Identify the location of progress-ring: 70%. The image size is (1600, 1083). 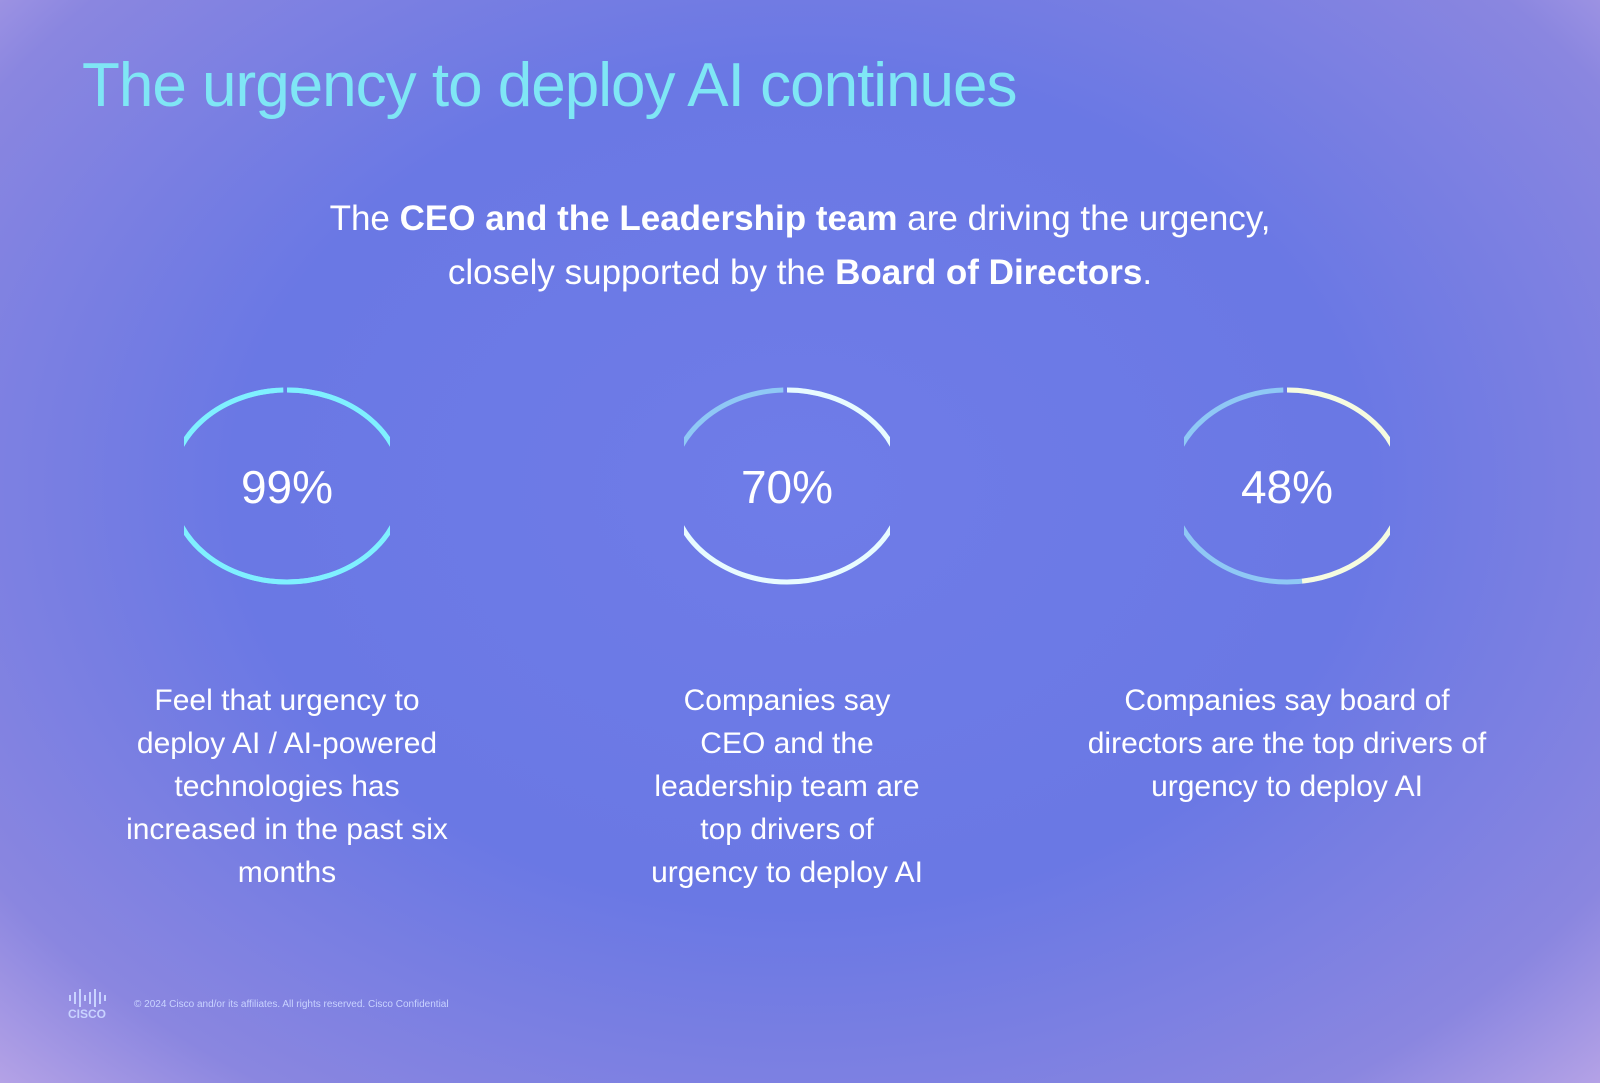
(787, 488).